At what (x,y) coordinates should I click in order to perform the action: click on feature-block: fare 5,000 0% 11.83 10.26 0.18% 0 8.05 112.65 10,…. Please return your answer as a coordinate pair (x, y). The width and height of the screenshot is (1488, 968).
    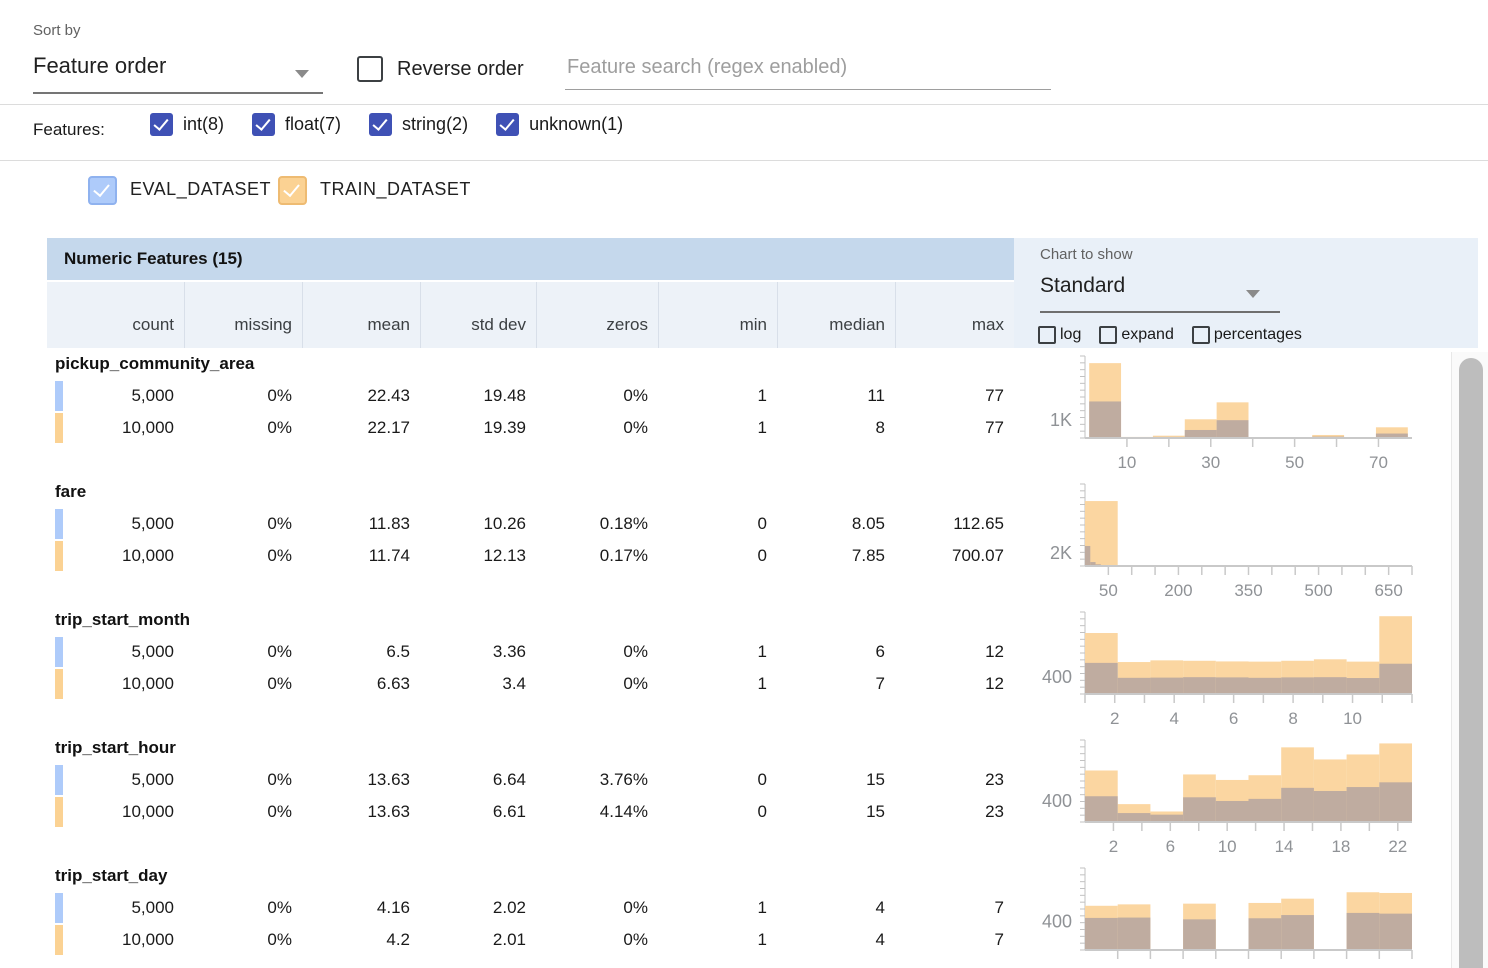
    Looking at the image, I should click on (530, 544).